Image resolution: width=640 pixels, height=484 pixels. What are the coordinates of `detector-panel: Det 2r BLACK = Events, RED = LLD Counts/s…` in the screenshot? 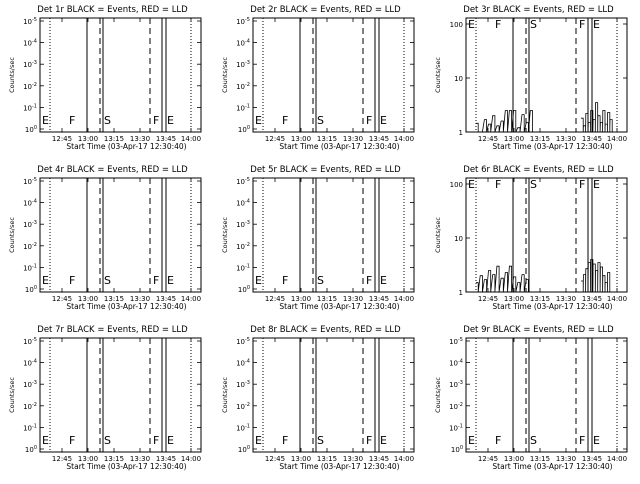 It's located at (318, 78).